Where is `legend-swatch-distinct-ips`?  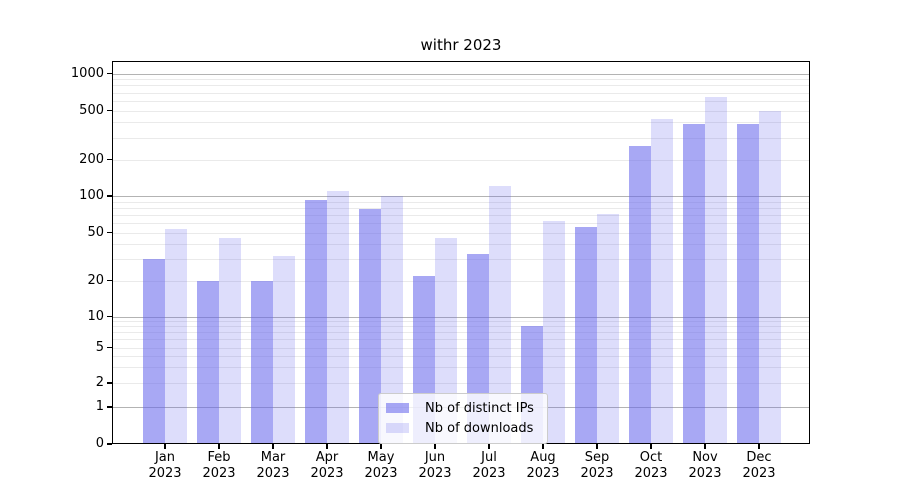
legend-swatch-distinct-ips is located at coordinates (397, 408).